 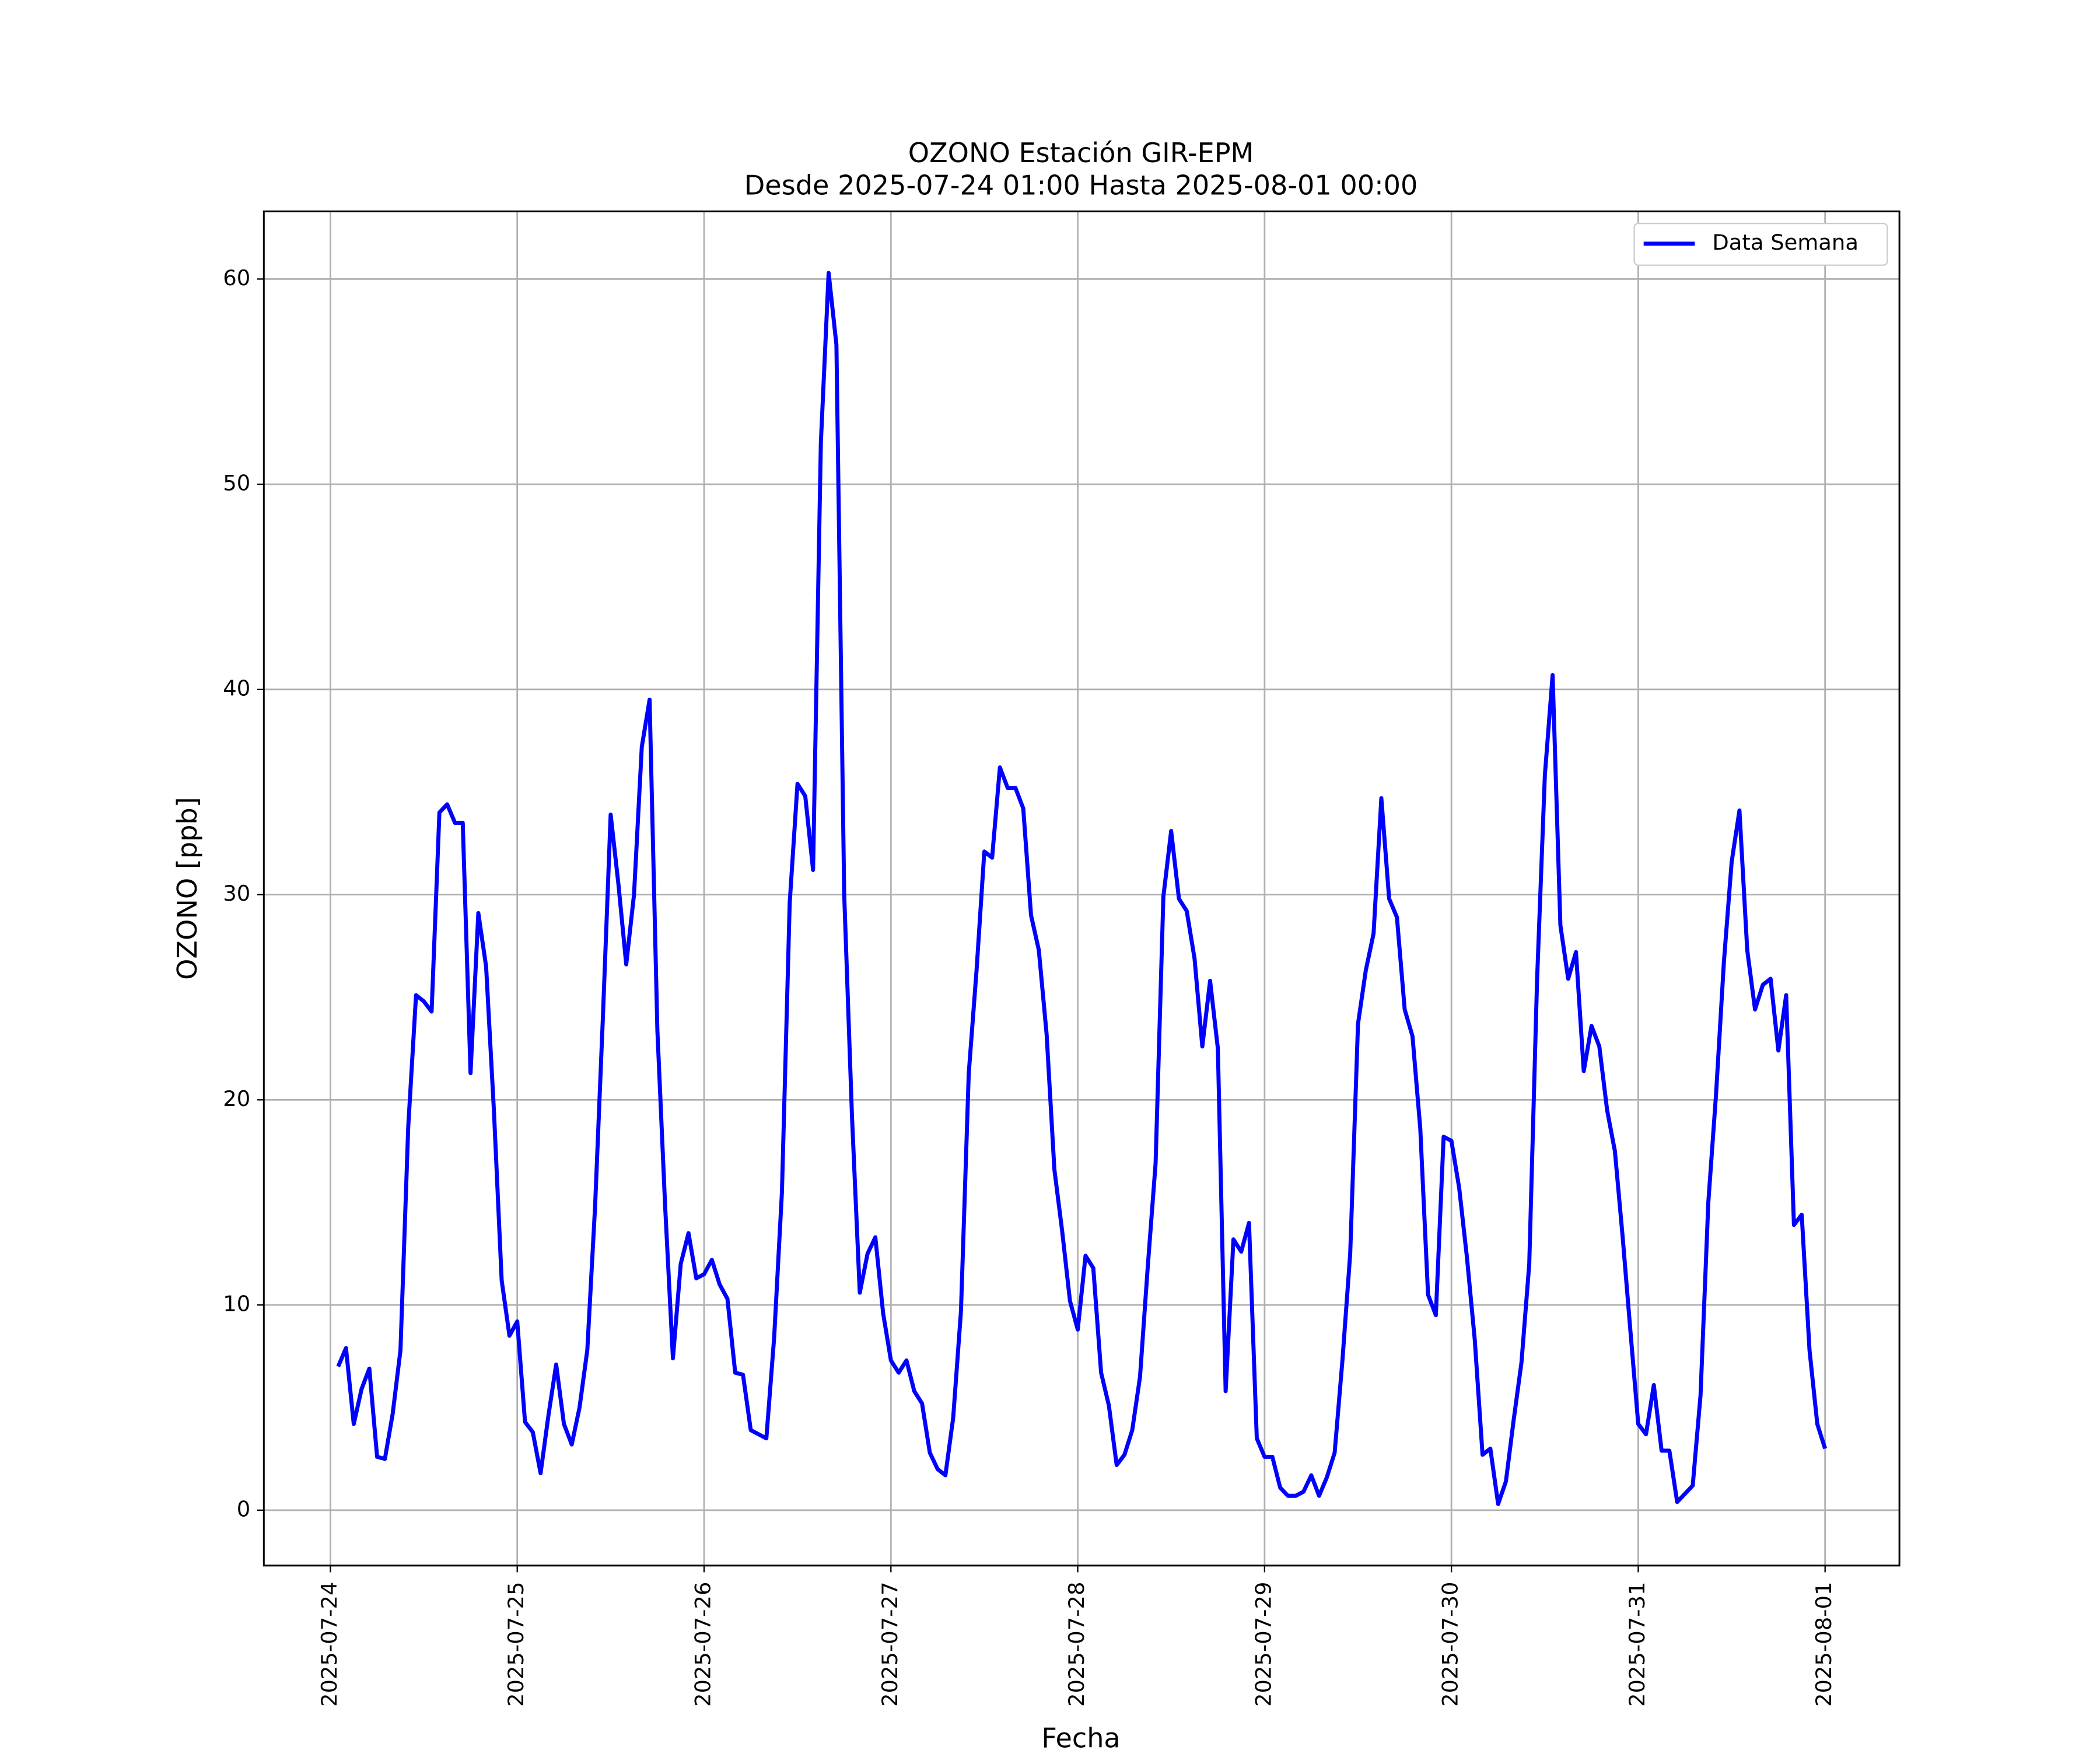 What do you see at coordinates (1081, 153) in the screenshot?
I see `chart-title: OZONO Estación GIR-EPM` at bounding box center [1081, 153].